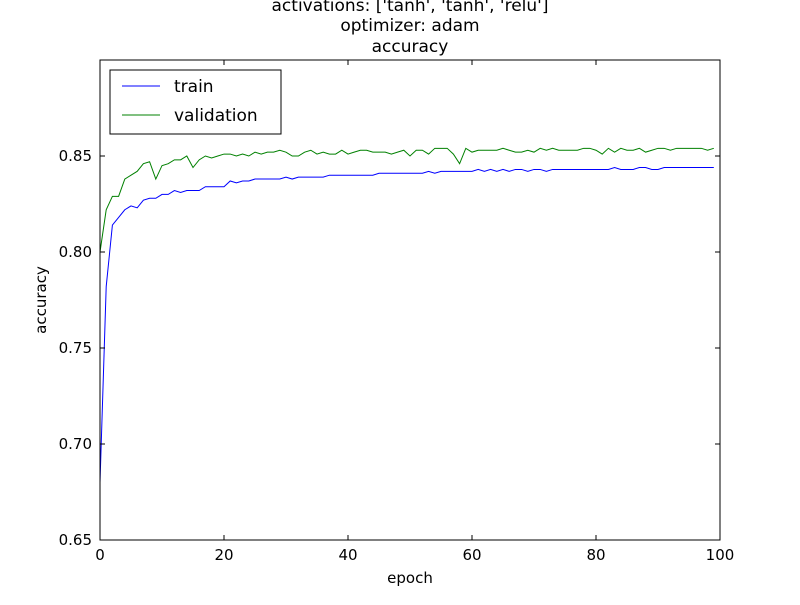 The width and height of the screenshot is (800, 605). What do you see at coordinates (100, 555) in the screenshot?
I see `x-tick-label: 0` at bounding box center [100, 555].